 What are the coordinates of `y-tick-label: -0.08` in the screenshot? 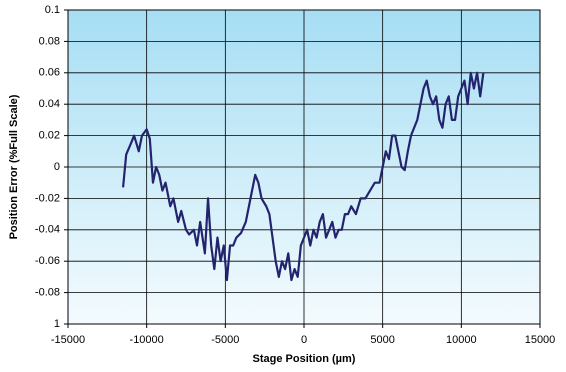 It's located at (47, 293).